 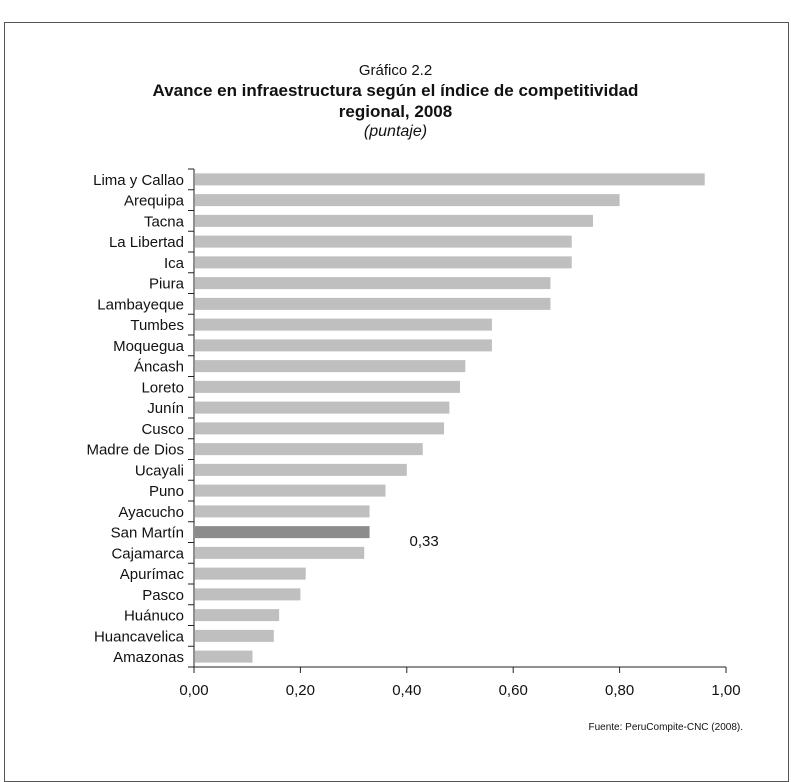 I want to click on category-label: Ica, so click(x=174, y=263).